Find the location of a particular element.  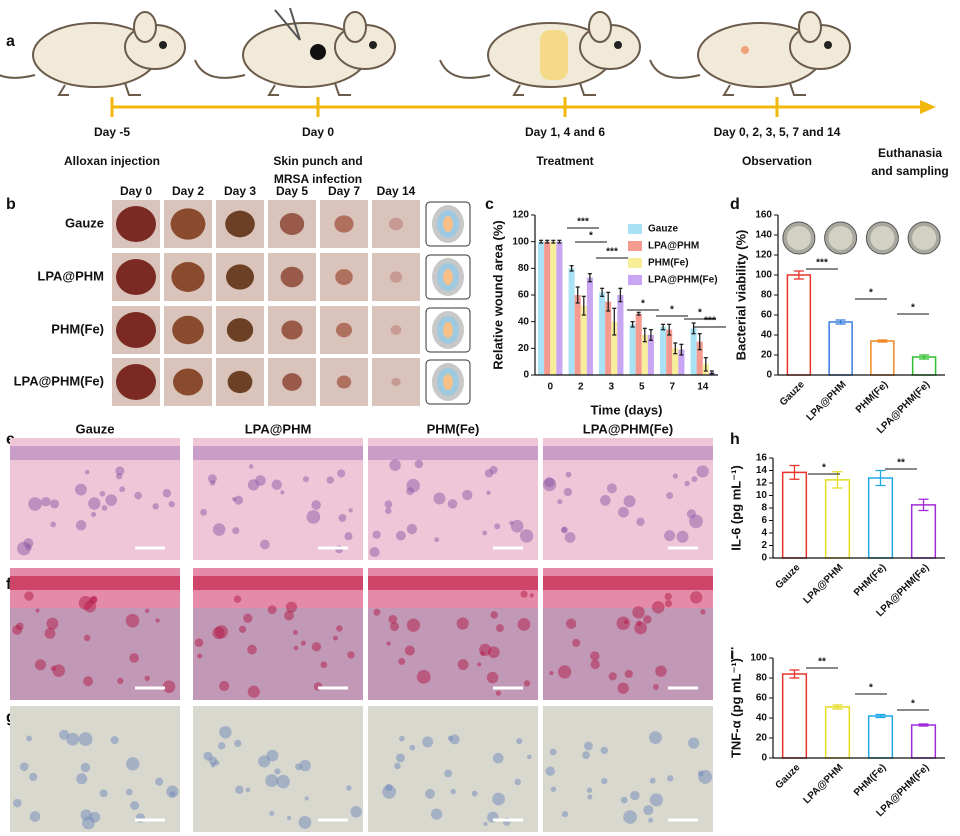

legend-swatch is located at coordinates (635, 229).